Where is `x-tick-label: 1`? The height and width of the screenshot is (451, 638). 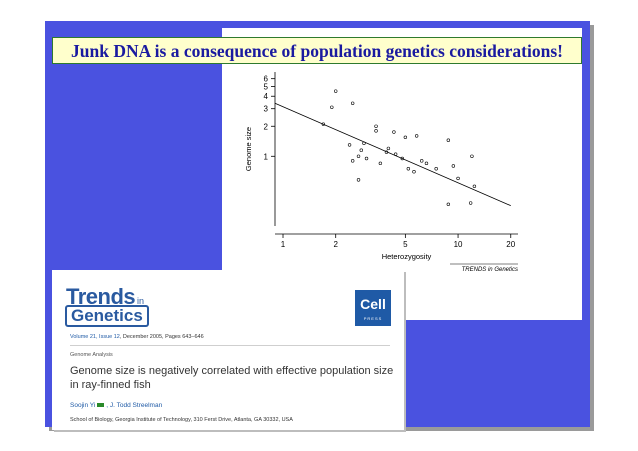
x-tick-label: 1 is located at coordinates (283, 244).